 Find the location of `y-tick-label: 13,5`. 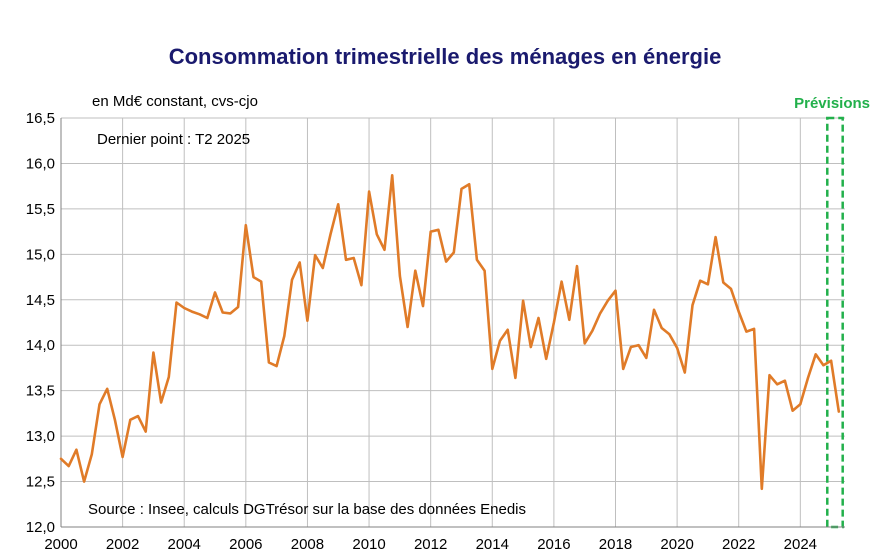

y-tick-label: 13,5 is located at coordinates (40, 391).